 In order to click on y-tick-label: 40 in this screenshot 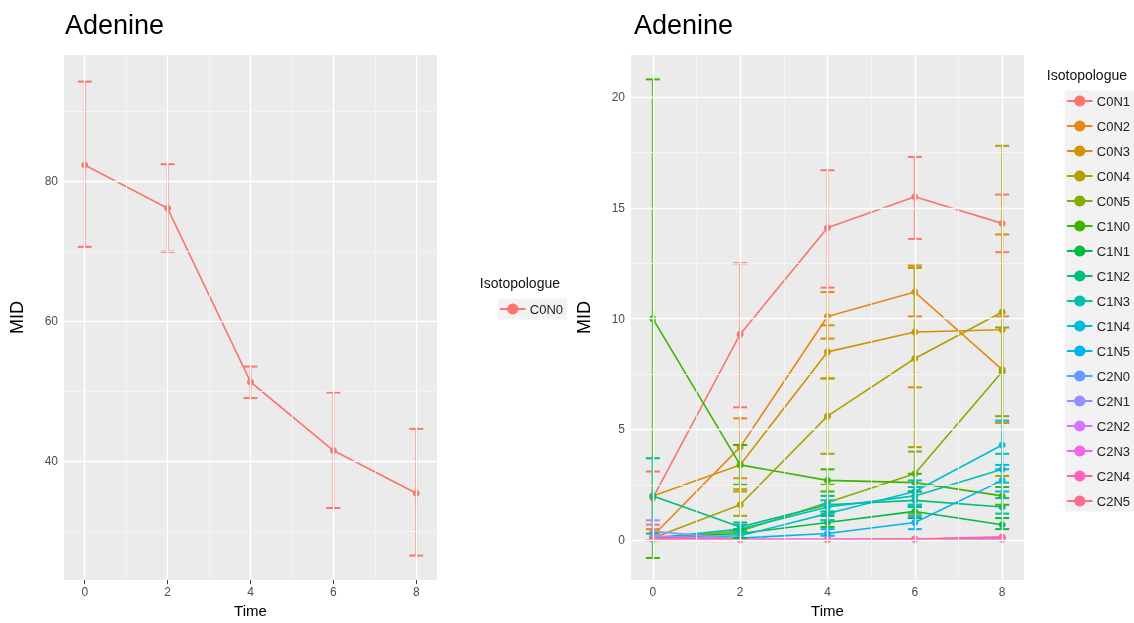, I will do `click(51, 461)`.